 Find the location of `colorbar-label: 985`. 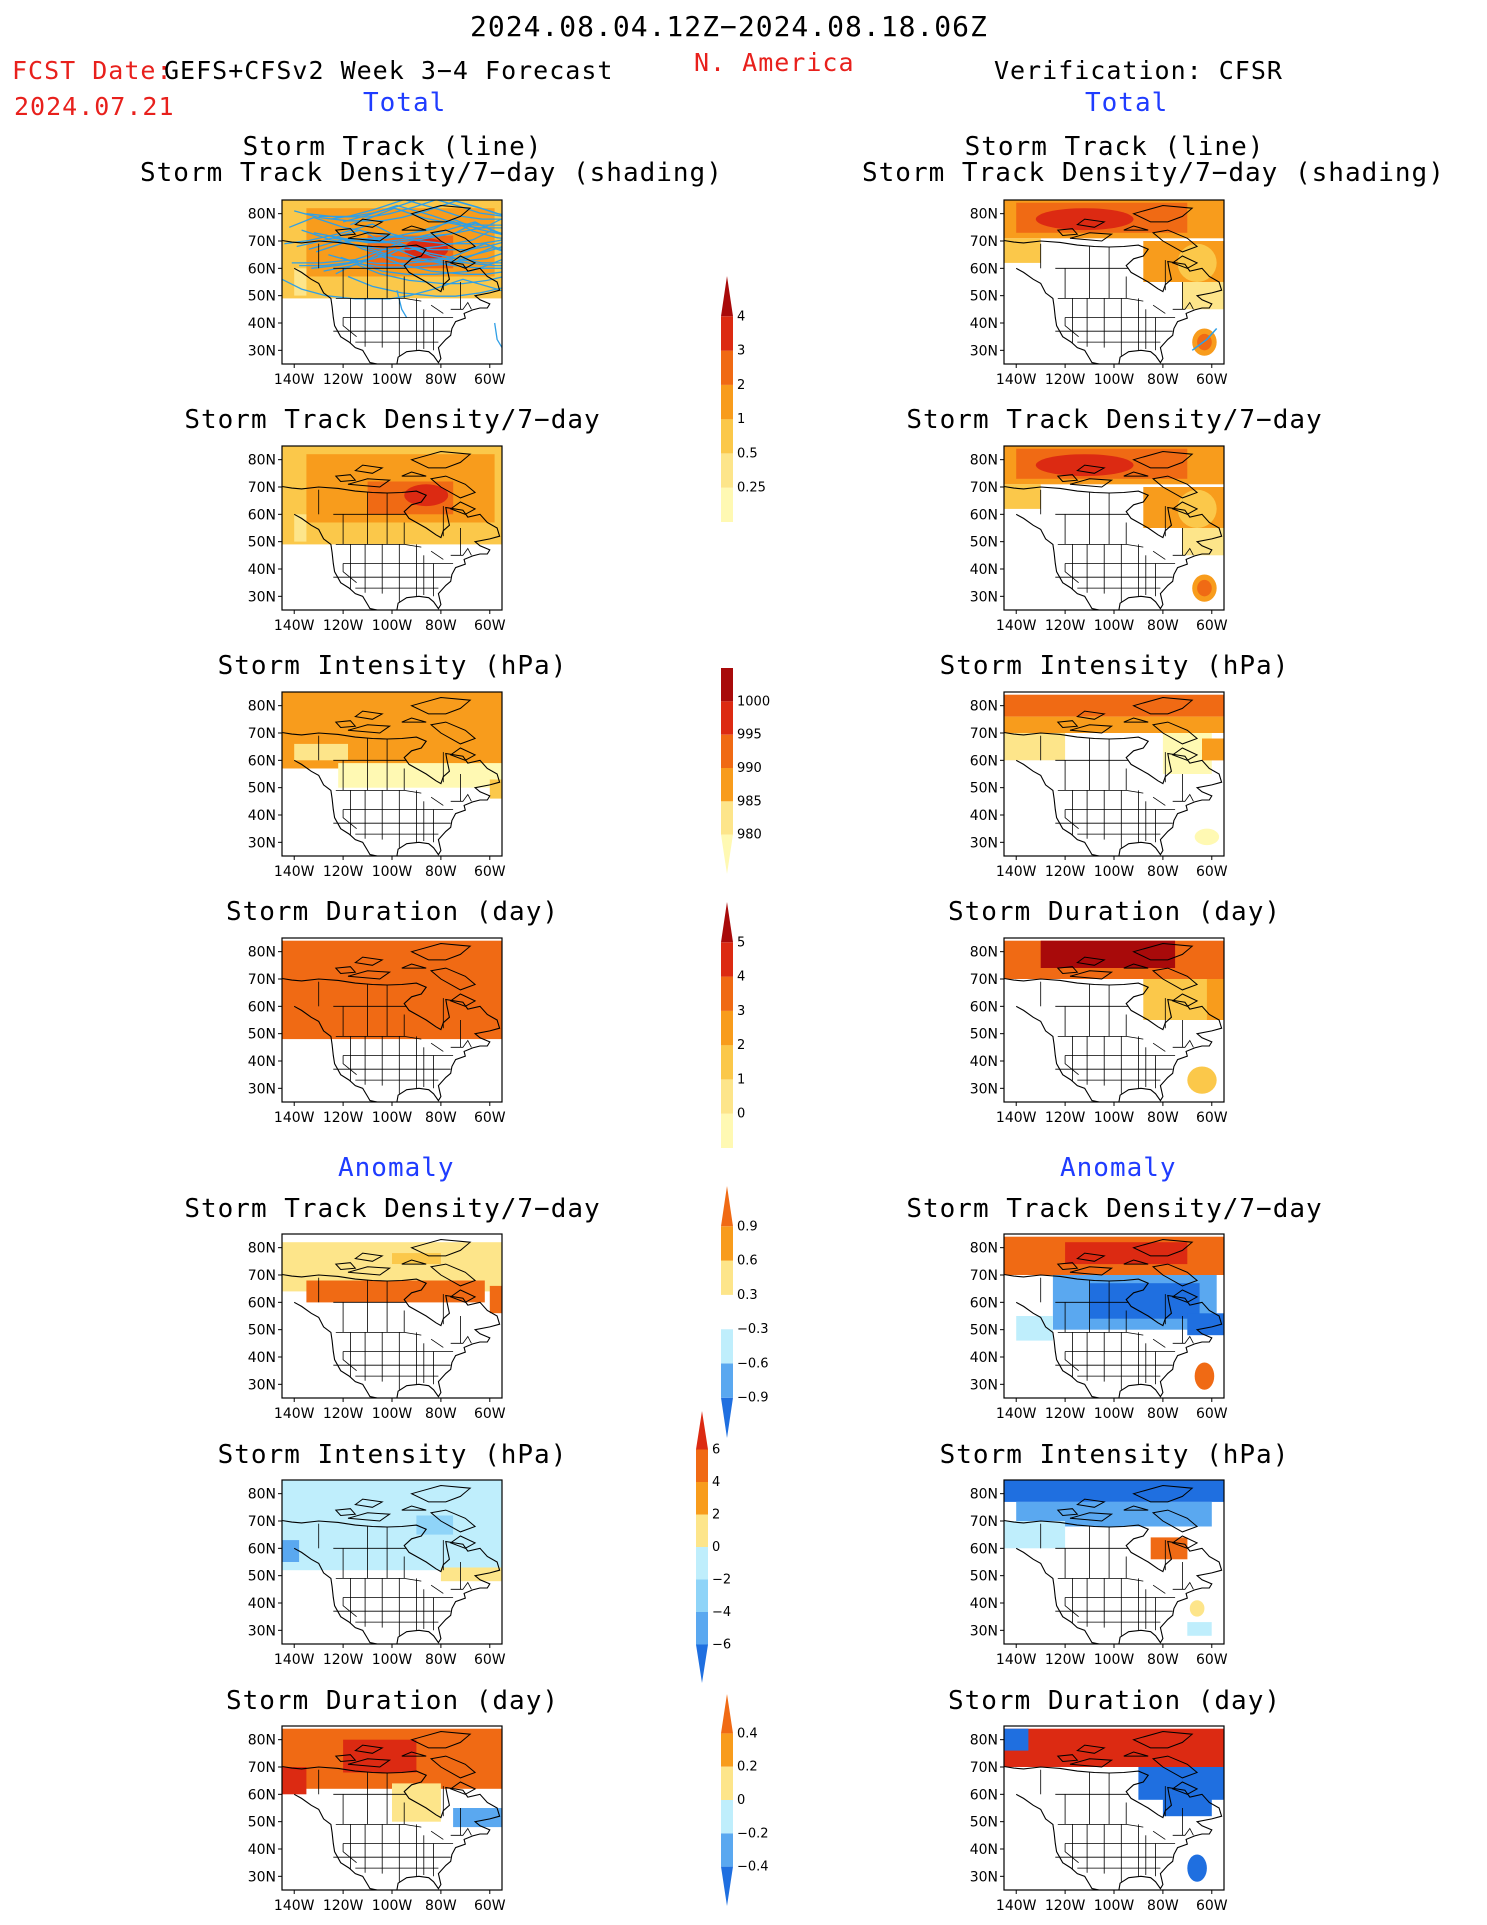

colorbar-label: 985 is located at coordinates (749, 801).